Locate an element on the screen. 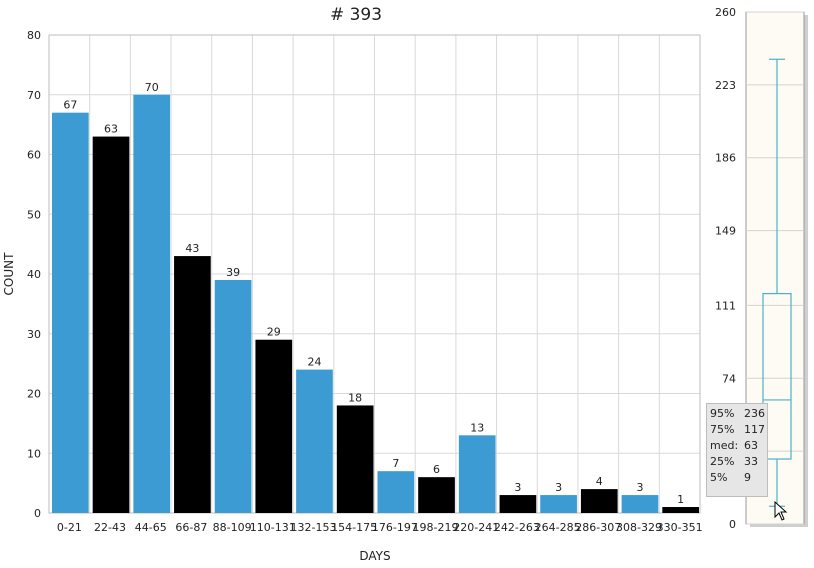  box-y-tick-label: 223 is located at coordinates (725, 85).